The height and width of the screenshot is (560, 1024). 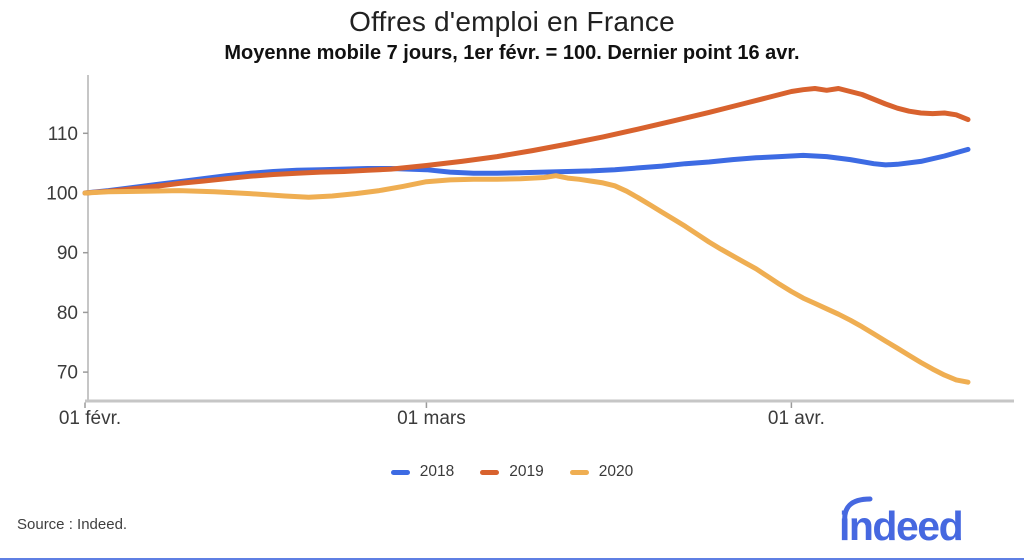 What do you see at coordinates (526, 171) in the screenshot?
I see `chart-line-2018` at bounding box center [526, 171].